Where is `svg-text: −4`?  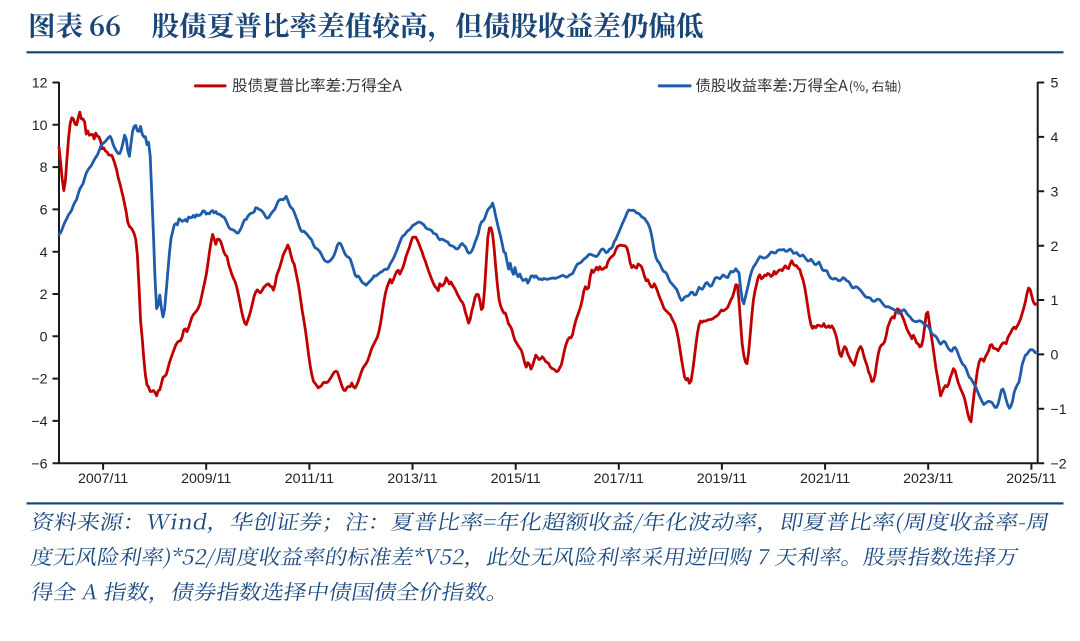 svg-text: −4 is located at coordinates (39, 422).